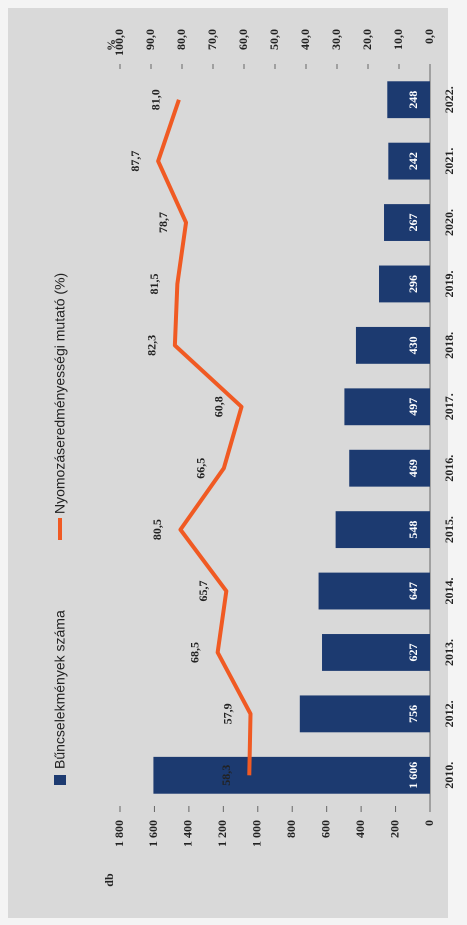 Image resolution: width=467 pixels, height=925 pixels. What do you see at coordinates (360, 829) in the screenshot?
I see `y-tick-label: 400` at bounding box center [360, 829].